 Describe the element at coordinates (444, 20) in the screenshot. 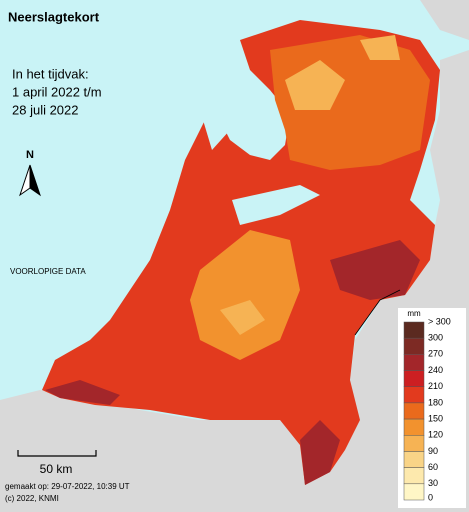

I see `land` at that location.